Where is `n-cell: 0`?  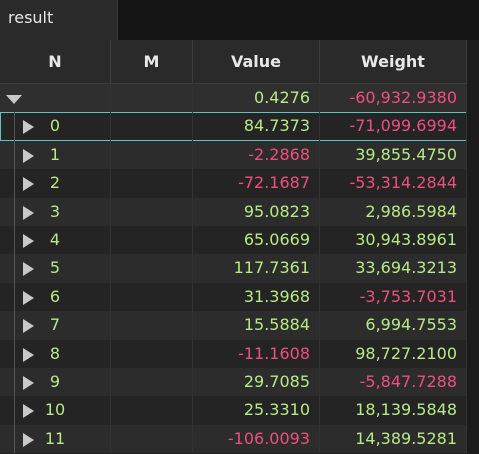 n-cell: 0 is located at coordinates (55, 126).